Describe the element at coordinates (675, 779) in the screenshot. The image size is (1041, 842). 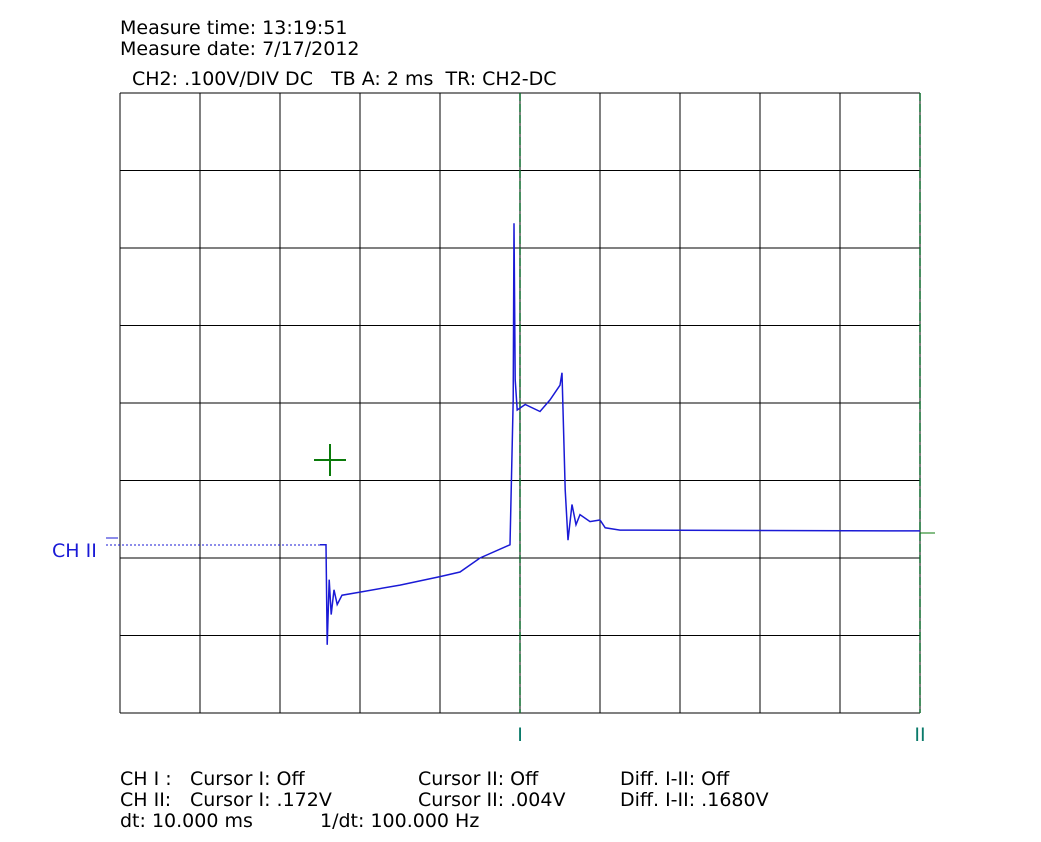
I see `readout: Diff. I-II: Off` at that location.